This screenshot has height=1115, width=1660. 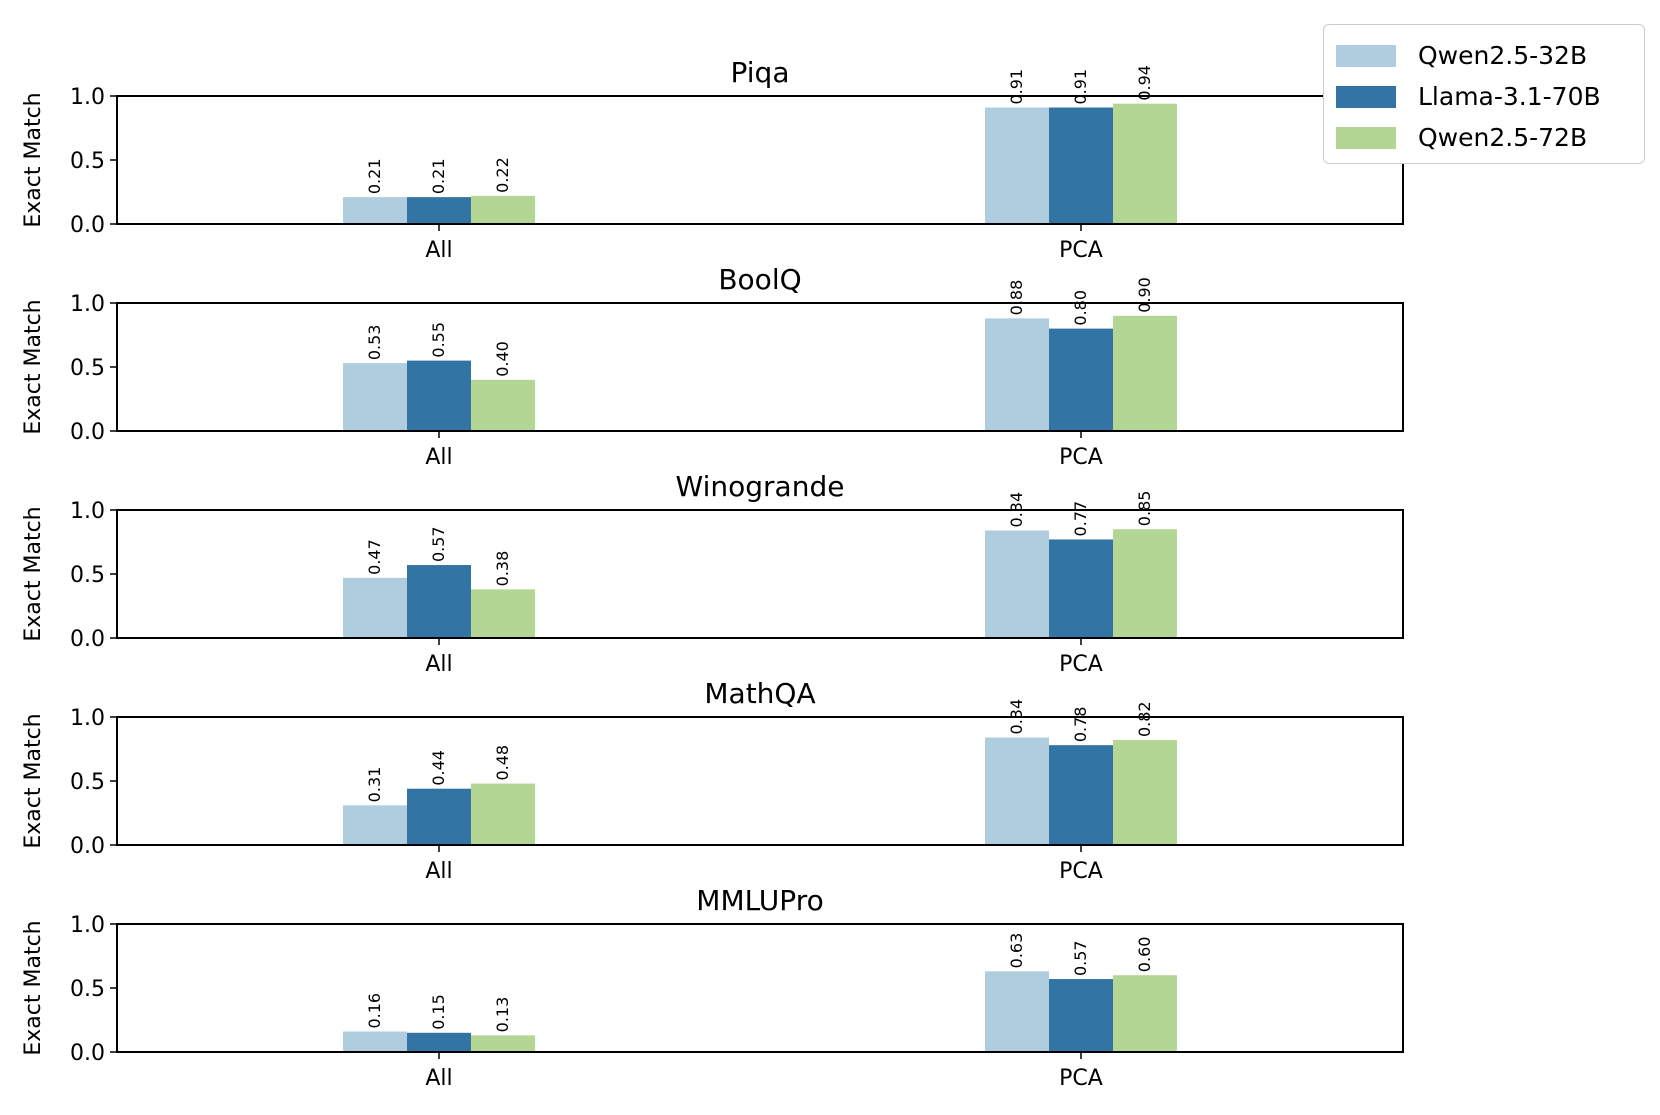 What do you see at coordinates (374, 557) in the screenshot?
I see `bar-value-label: 0.47` at bounding box center [374, 557].